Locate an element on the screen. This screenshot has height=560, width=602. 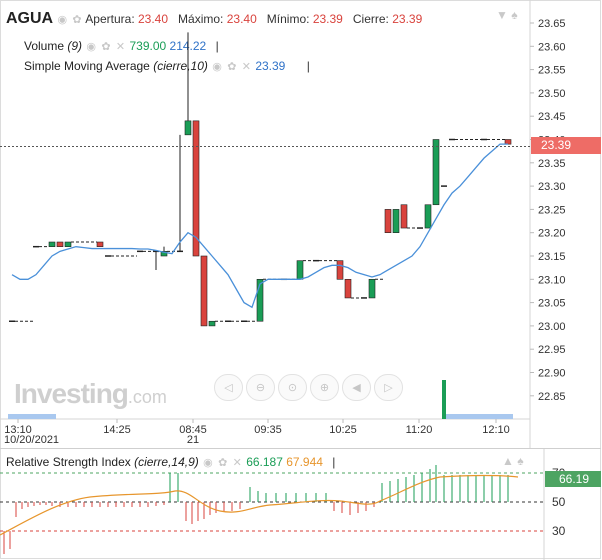
zoom-in-icon: ⊕ is located at coordinates (324, 387).